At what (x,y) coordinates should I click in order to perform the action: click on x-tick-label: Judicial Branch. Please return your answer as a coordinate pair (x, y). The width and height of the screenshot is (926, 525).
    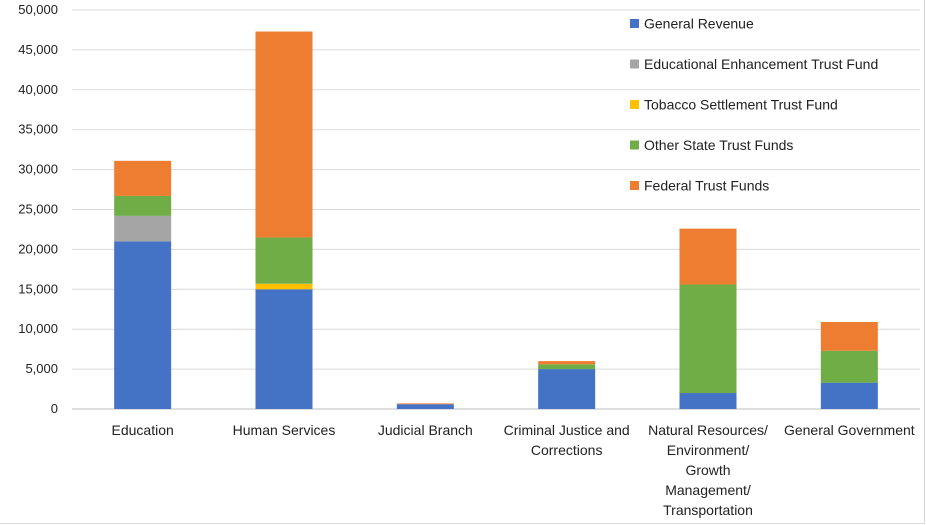
    Looking at the image, I should click on (425, 430).